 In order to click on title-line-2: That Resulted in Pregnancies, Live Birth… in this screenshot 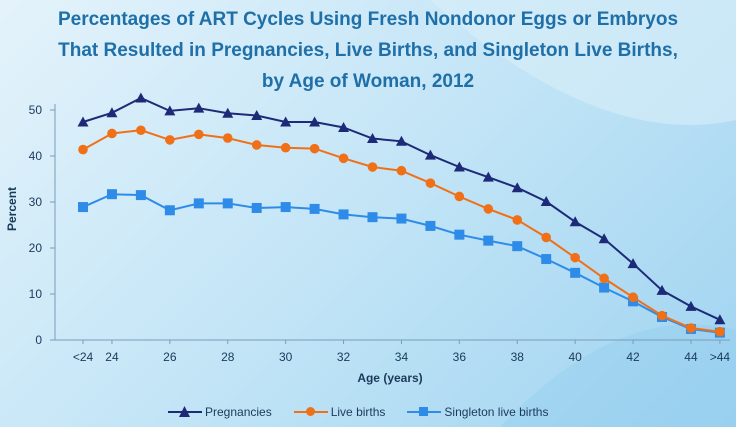, I will do `click(368, 50)`.